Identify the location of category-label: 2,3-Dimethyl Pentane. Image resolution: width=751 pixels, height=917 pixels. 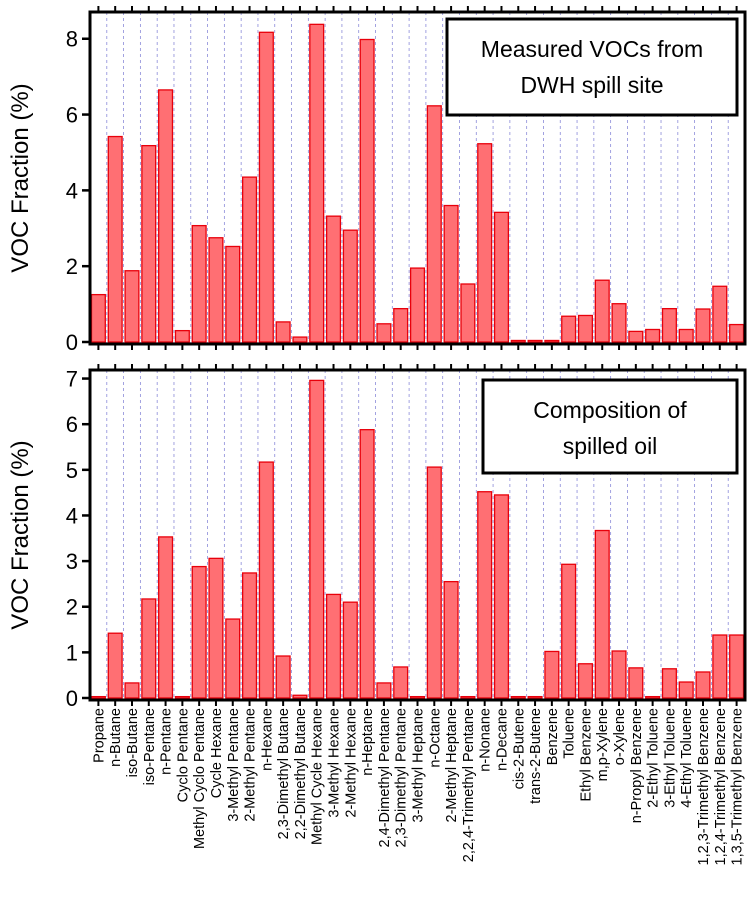
(402, 777).